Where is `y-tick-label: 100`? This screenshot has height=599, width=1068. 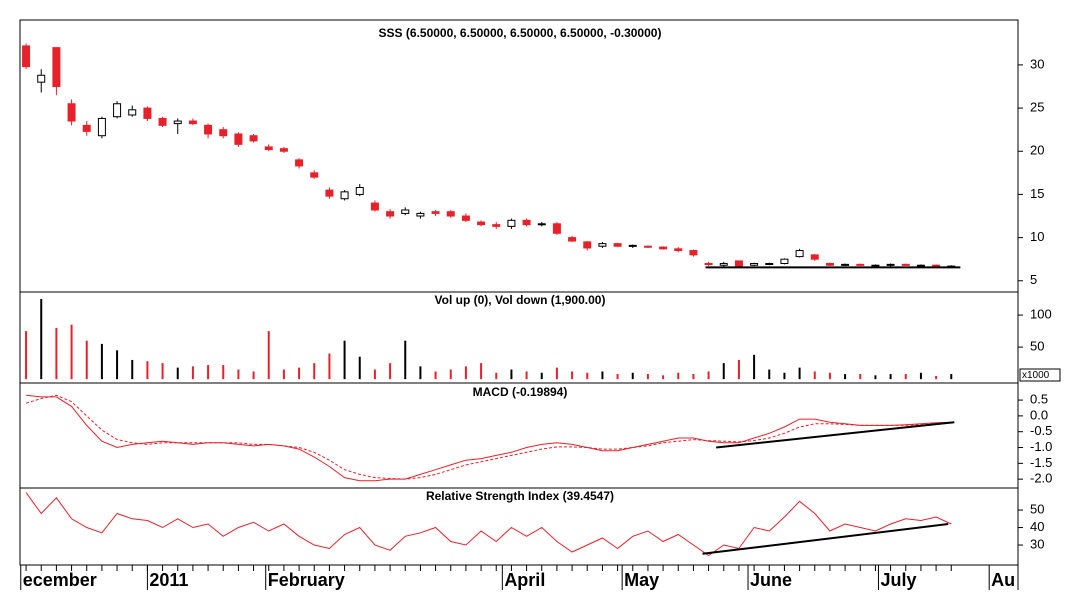
y-tick-label: 100 is located at coordinates (1041, 314).